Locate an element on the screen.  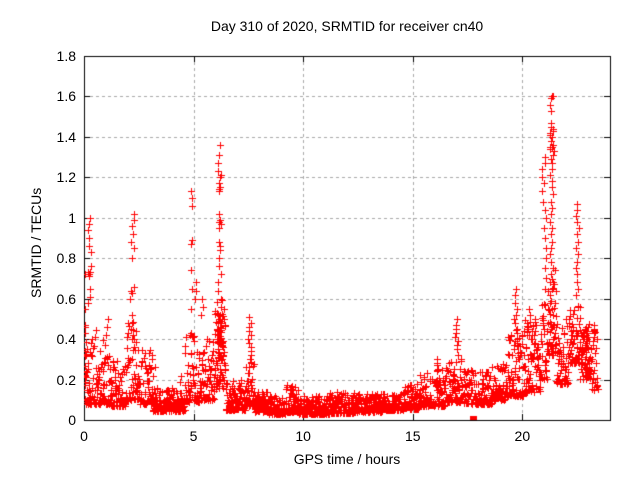
y-tick-label: 0.2 is located at coordinates (66, 379).